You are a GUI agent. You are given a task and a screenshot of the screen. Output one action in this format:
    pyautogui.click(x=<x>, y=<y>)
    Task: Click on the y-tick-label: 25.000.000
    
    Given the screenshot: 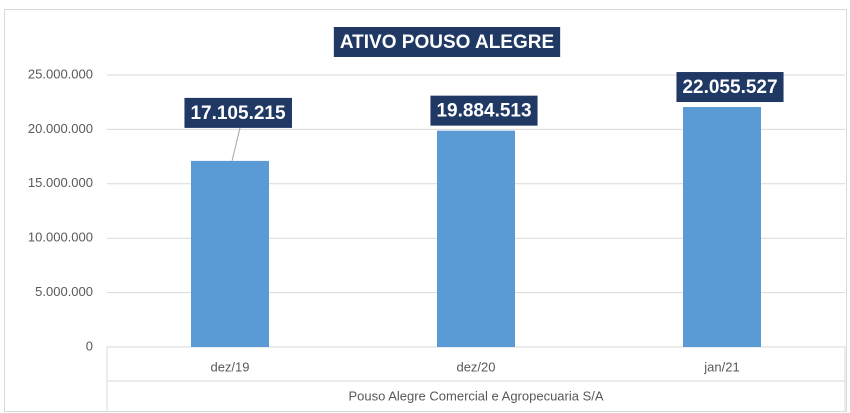 What is the action you would take?
    pyautogui.click(x=60, y=73)
    